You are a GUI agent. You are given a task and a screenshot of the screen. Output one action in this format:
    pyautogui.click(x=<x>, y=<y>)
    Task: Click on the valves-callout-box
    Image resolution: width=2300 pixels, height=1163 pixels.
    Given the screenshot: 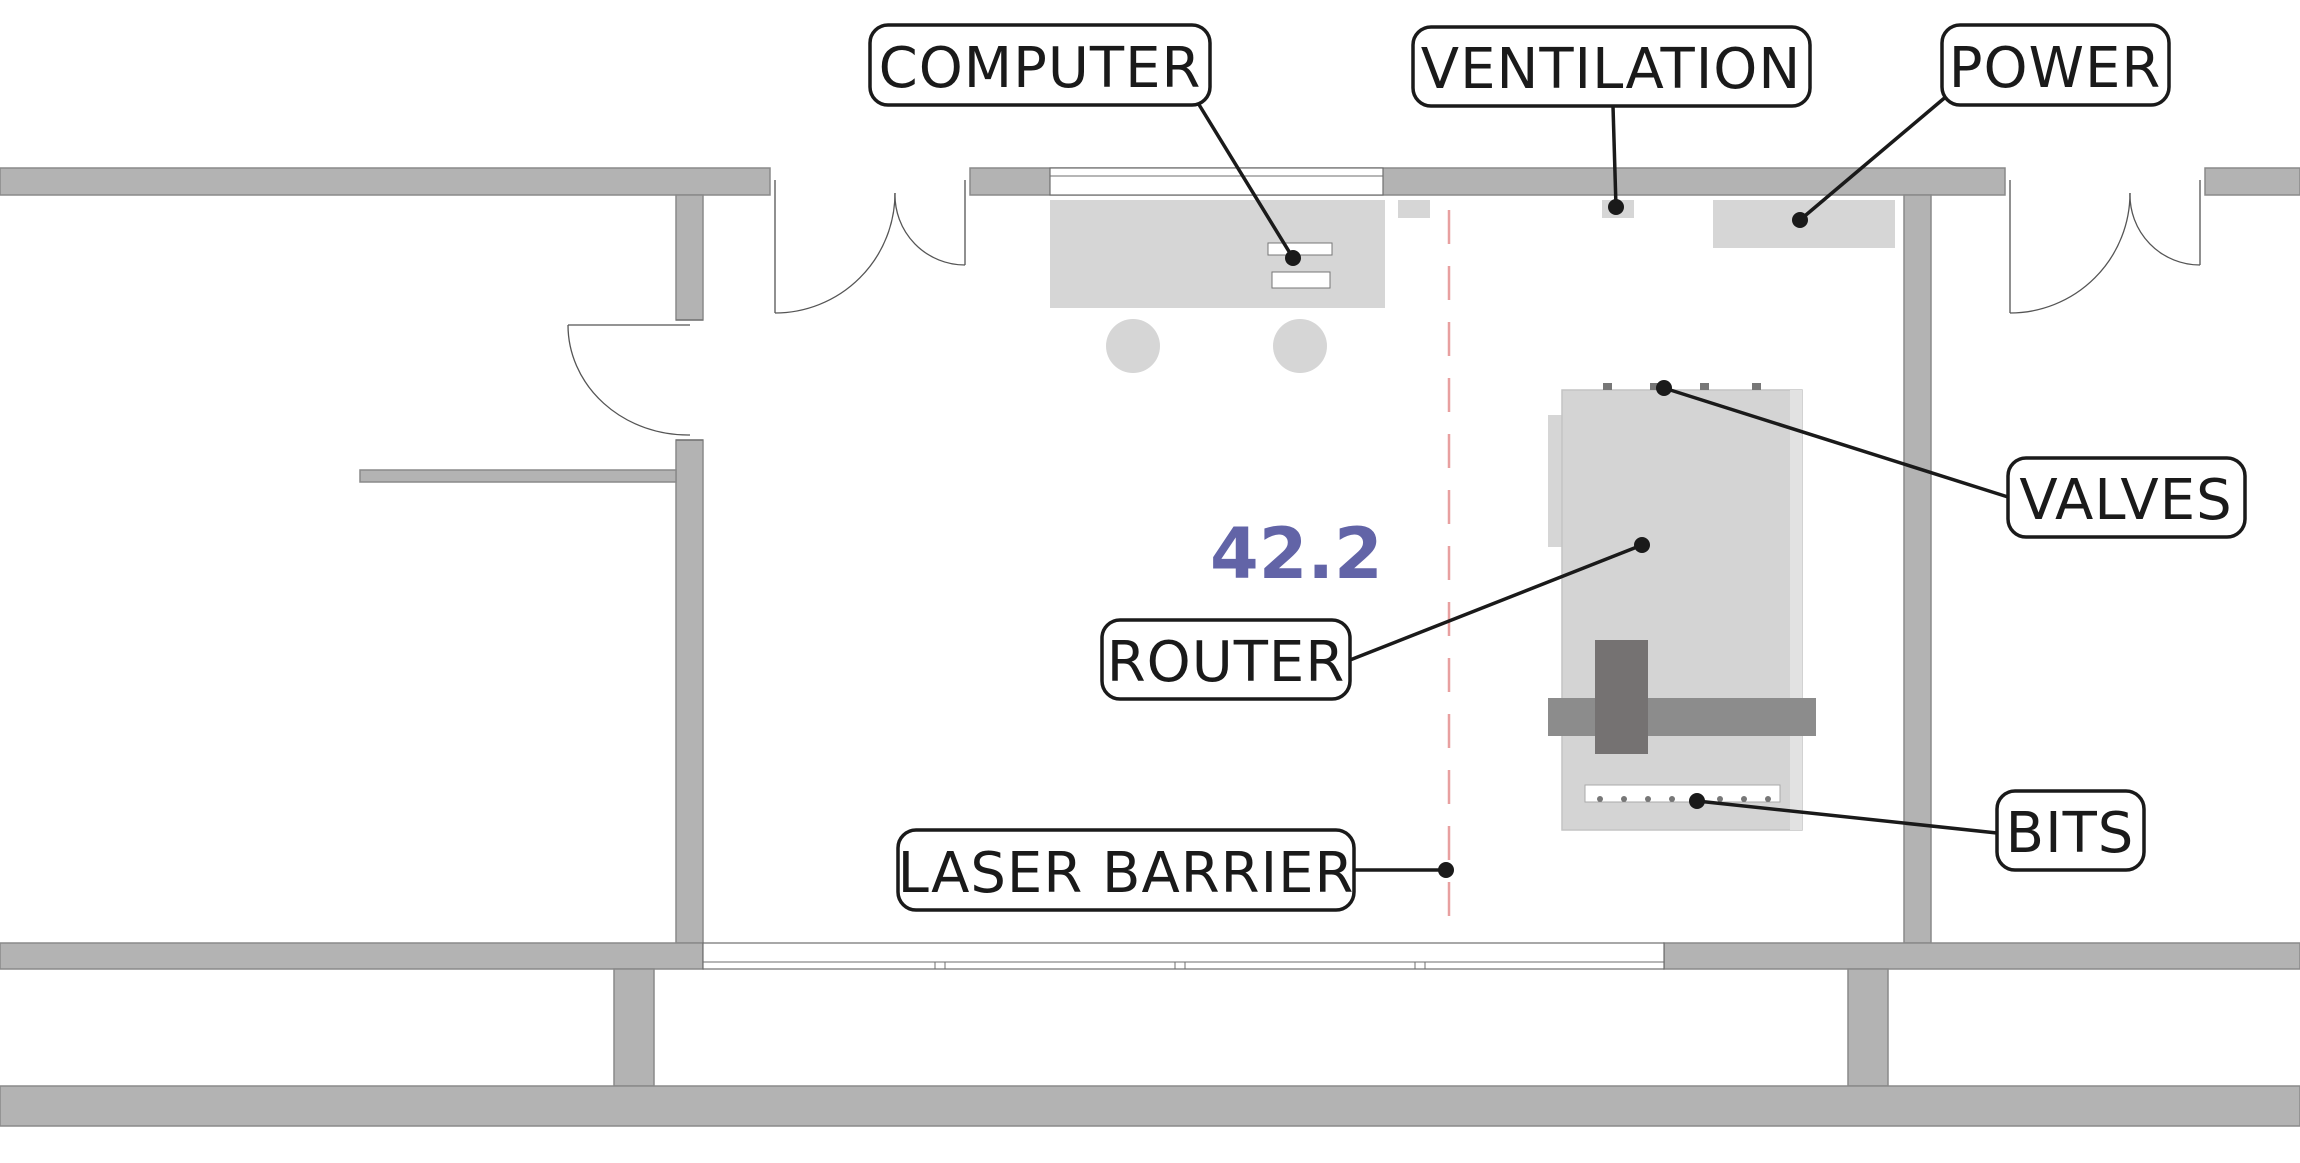 What is the action you would take?
    pyautogui.click(x=2126, y=497)
    